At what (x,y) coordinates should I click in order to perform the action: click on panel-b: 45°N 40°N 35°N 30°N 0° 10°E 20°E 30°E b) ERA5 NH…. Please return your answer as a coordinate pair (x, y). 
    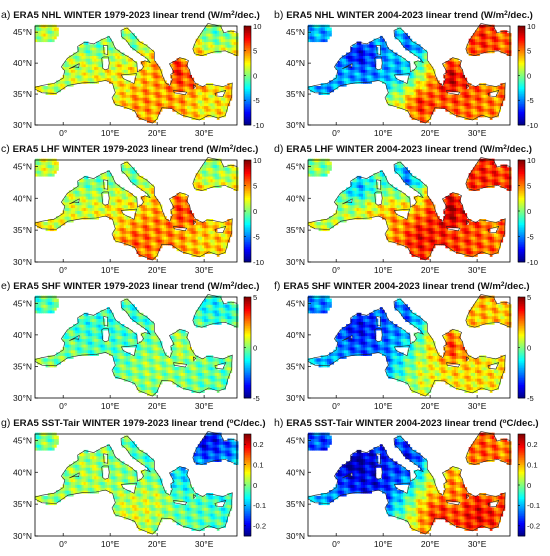
    Looking at the image, I should click on (406, 73).